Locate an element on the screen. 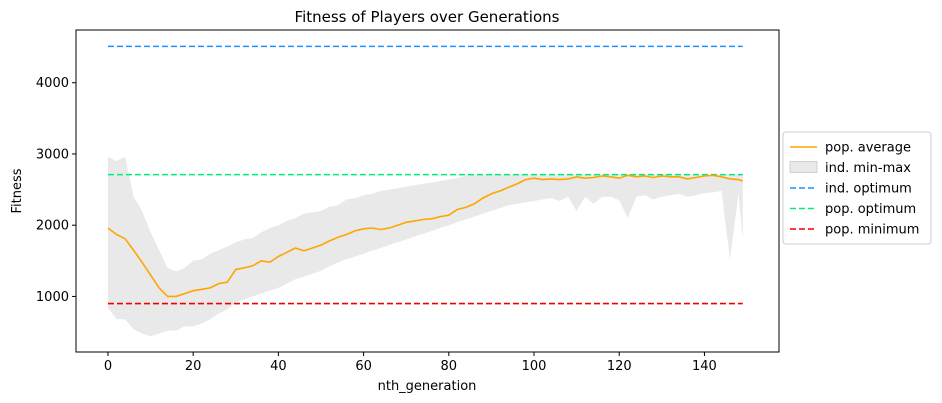  legend-swatch-band is located at coordinates (803, 167).